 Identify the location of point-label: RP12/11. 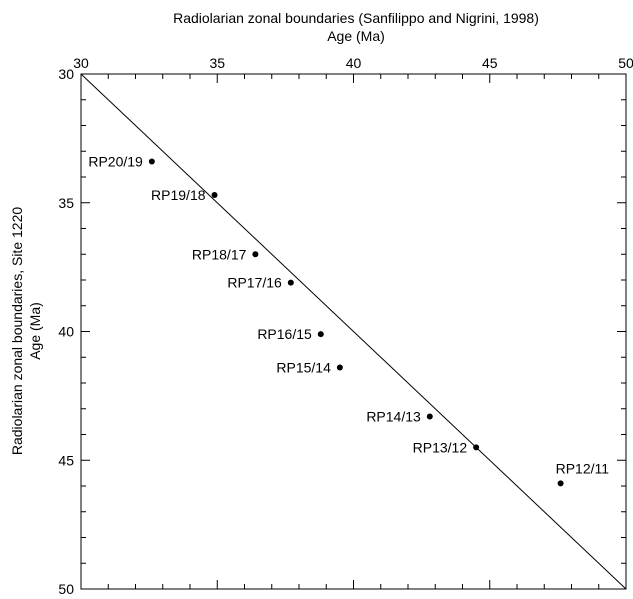
(583, 468).